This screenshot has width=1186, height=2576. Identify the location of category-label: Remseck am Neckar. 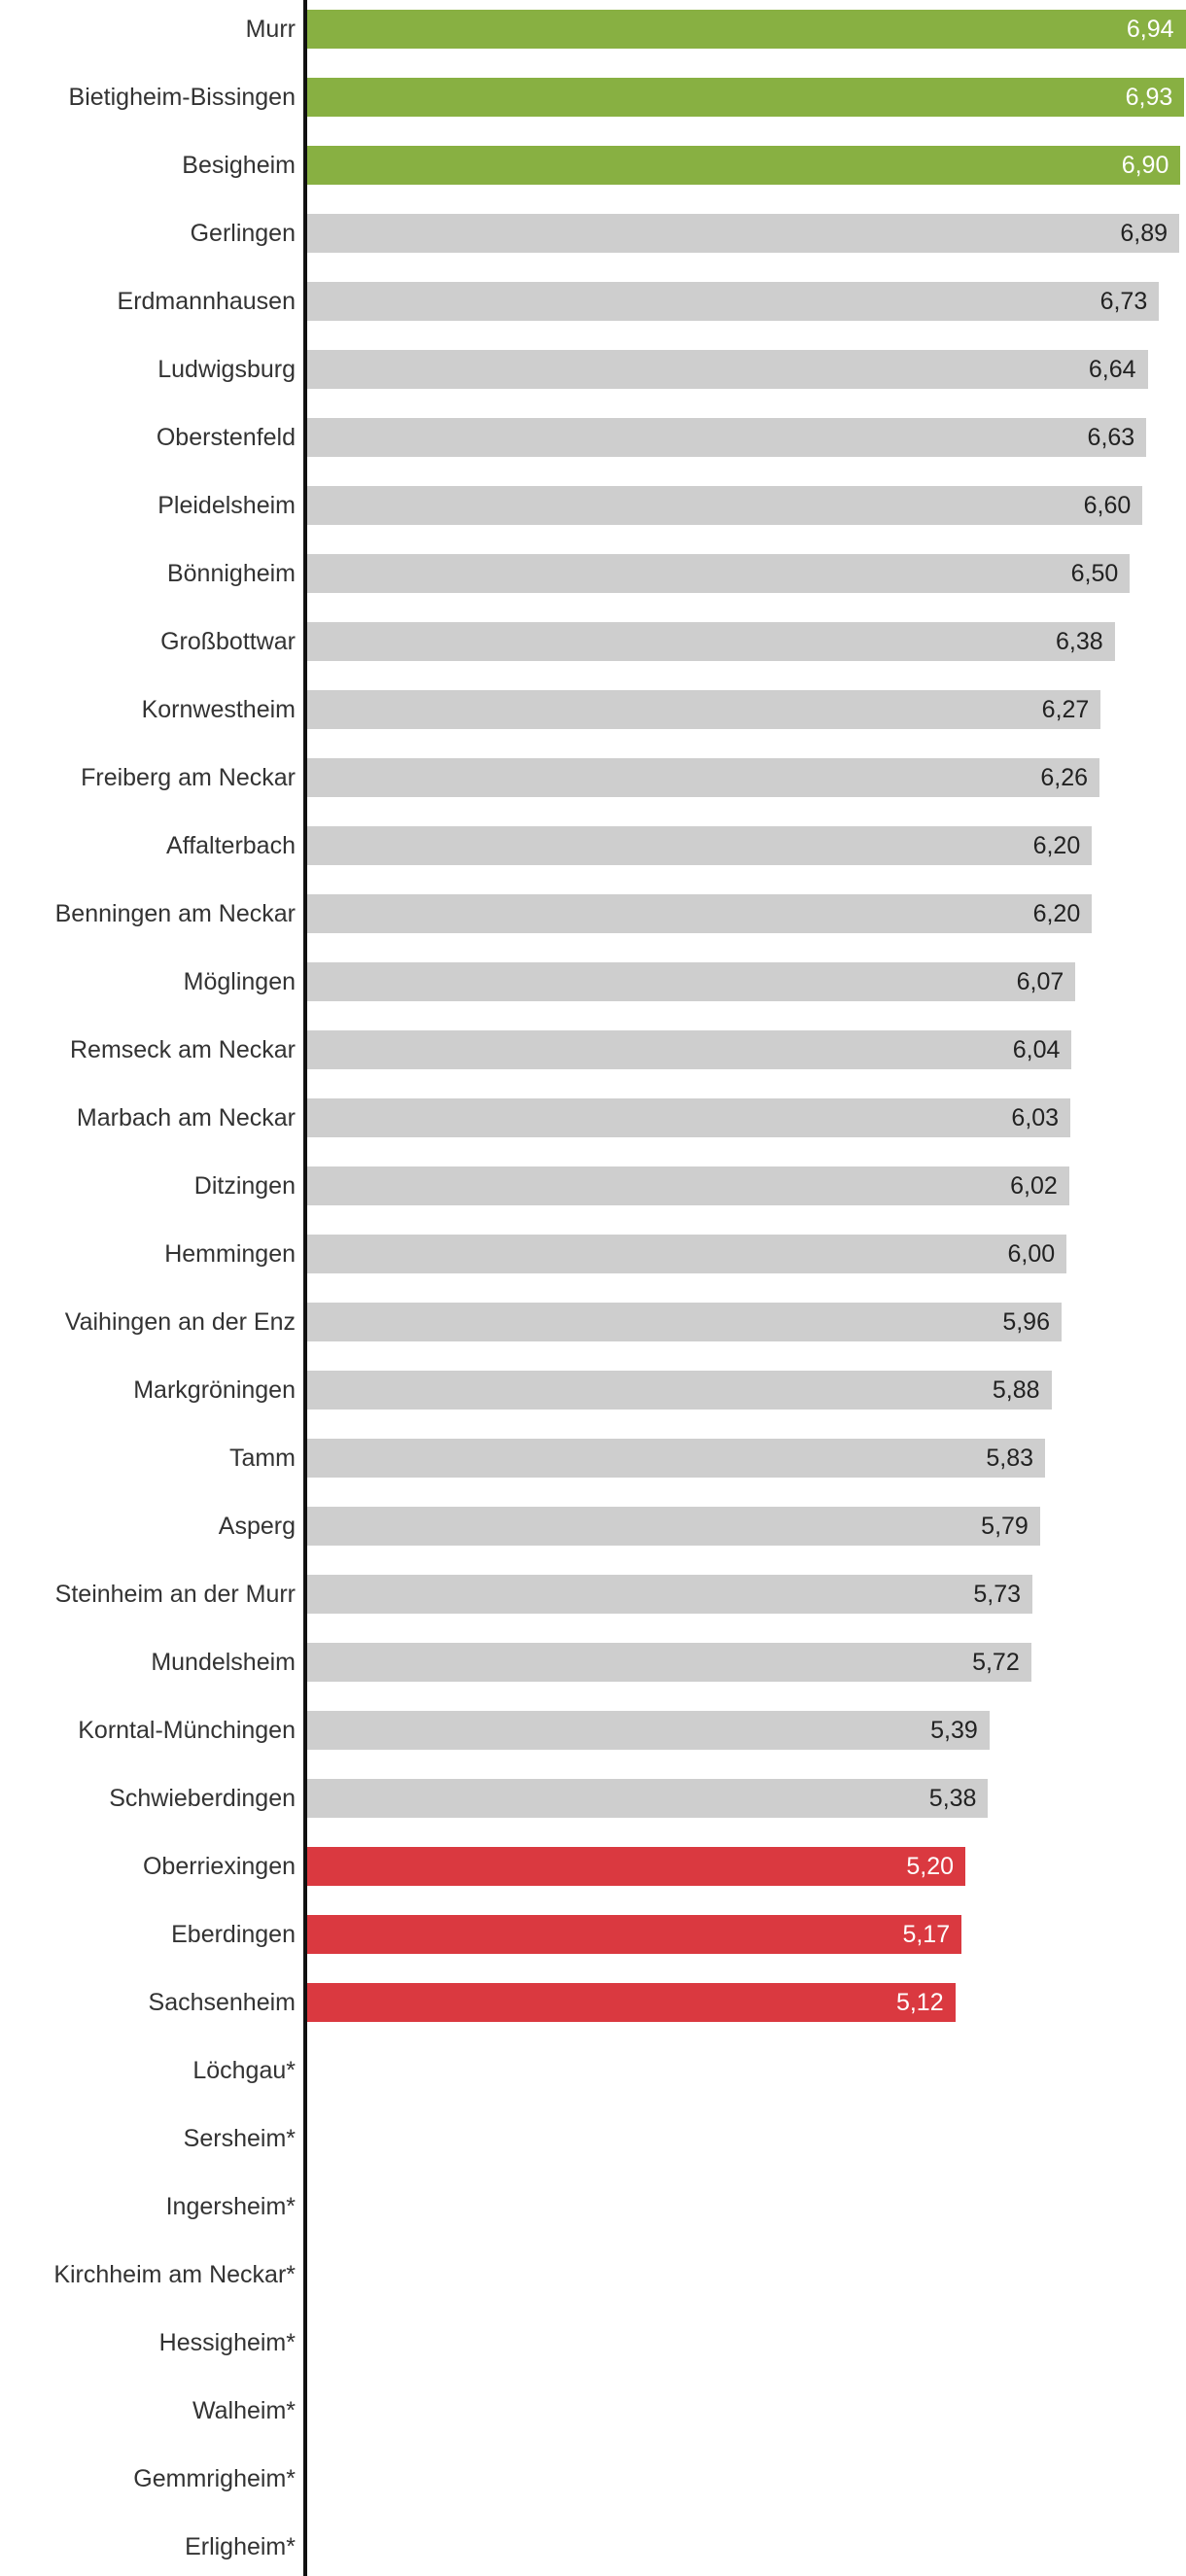
(183, 1049).